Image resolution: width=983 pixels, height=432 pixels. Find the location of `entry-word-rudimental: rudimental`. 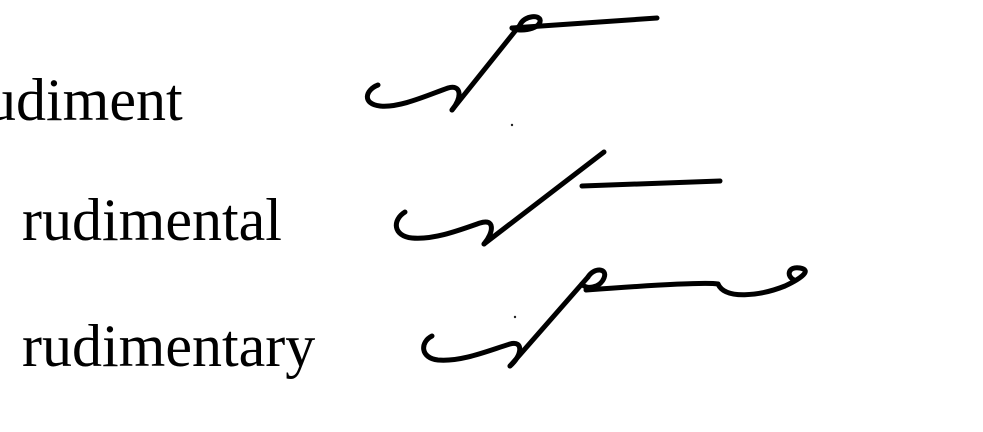

entry-word-rudimental: rudimental is located at coordinates (152, 220).